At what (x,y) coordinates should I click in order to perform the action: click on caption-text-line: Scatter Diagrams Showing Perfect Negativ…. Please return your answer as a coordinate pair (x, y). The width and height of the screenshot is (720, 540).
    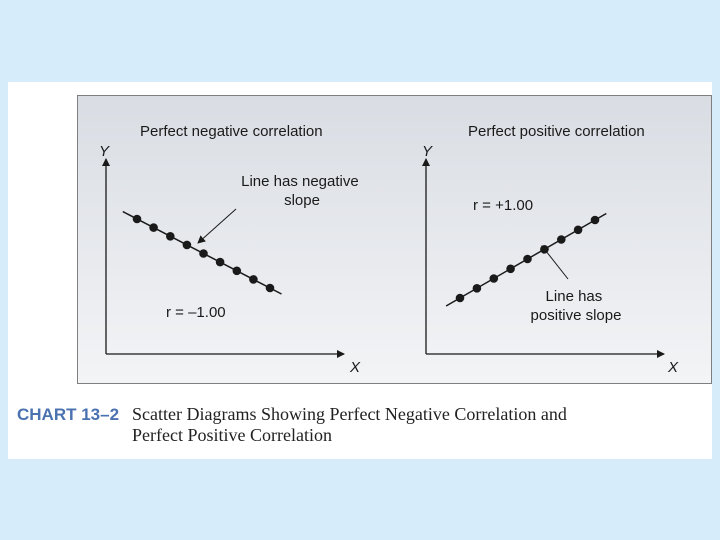
    Looking at the image, I should click on (349, 414).